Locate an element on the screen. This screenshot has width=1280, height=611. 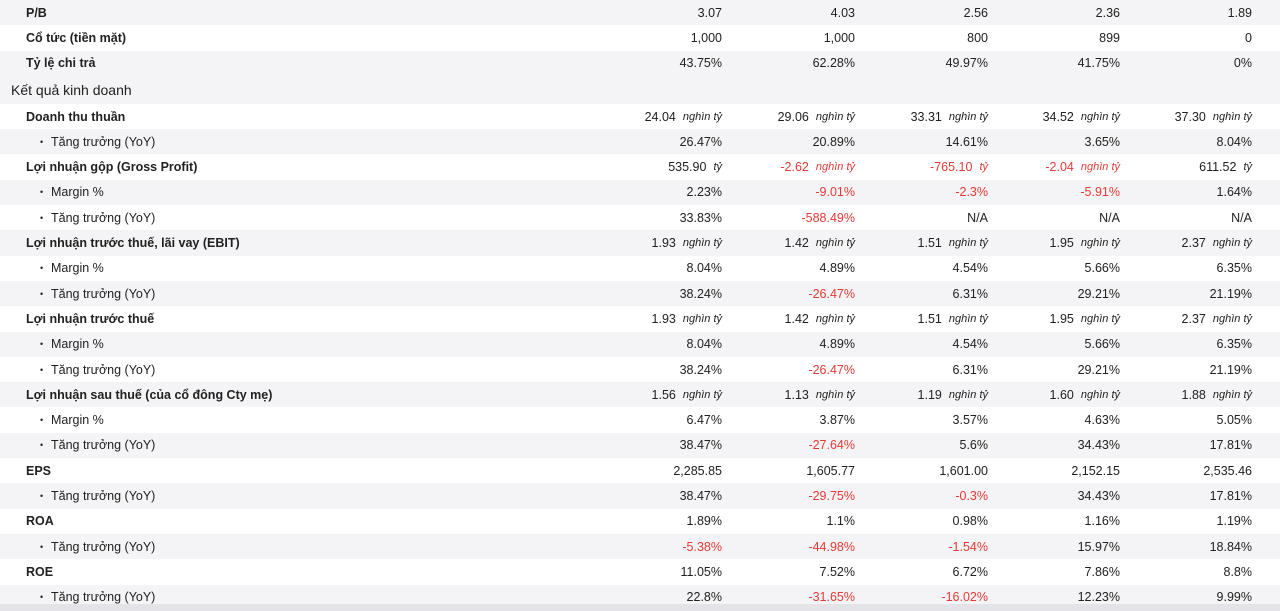
horizontal-scrollbar is located at coordinates (640, 607).